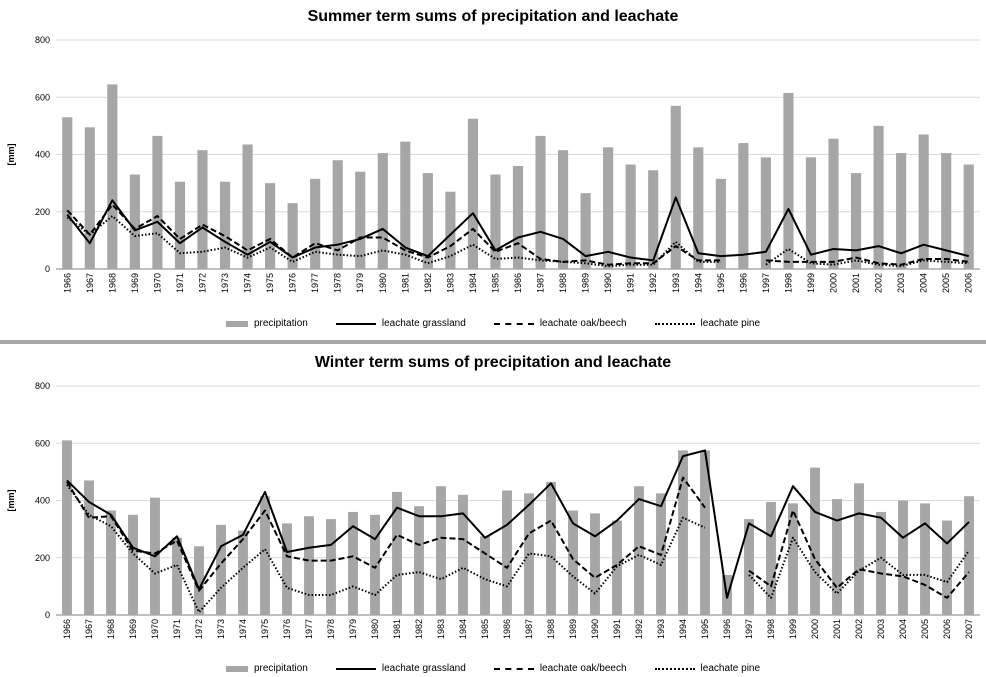  Describe the element at coordinates (707, 323) in the screenshot. I see `legend-item-leachate-pine: leachate pine` at that location.